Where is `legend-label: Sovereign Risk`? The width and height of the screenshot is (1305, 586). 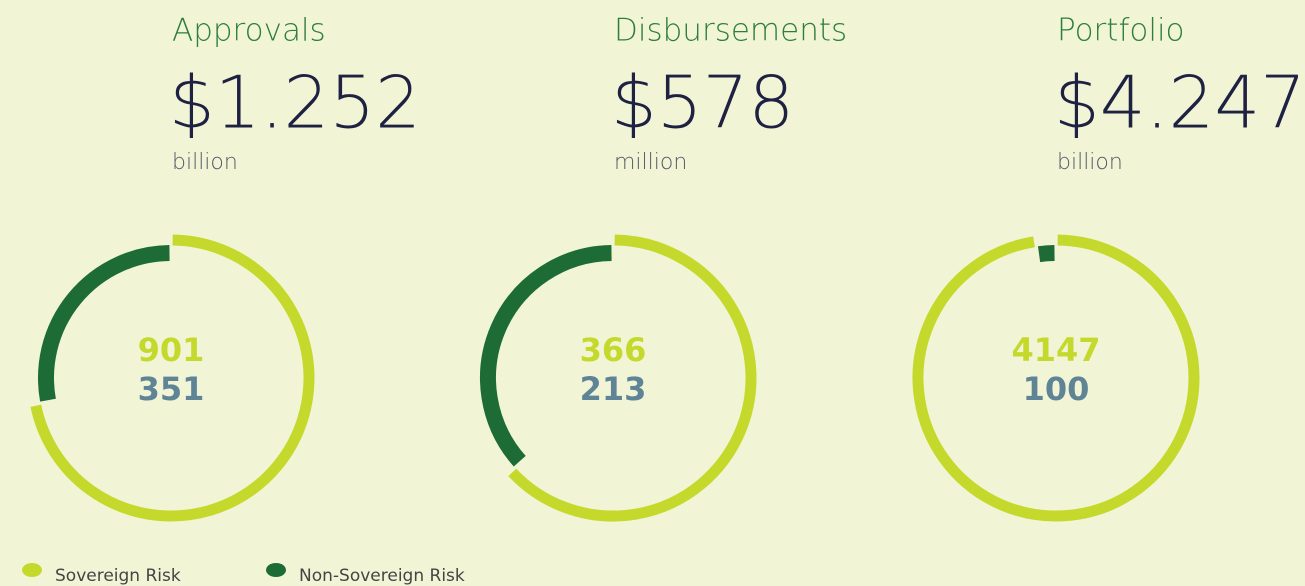 legend-label: Sovereign Risk is located at coordinates (118, 576).